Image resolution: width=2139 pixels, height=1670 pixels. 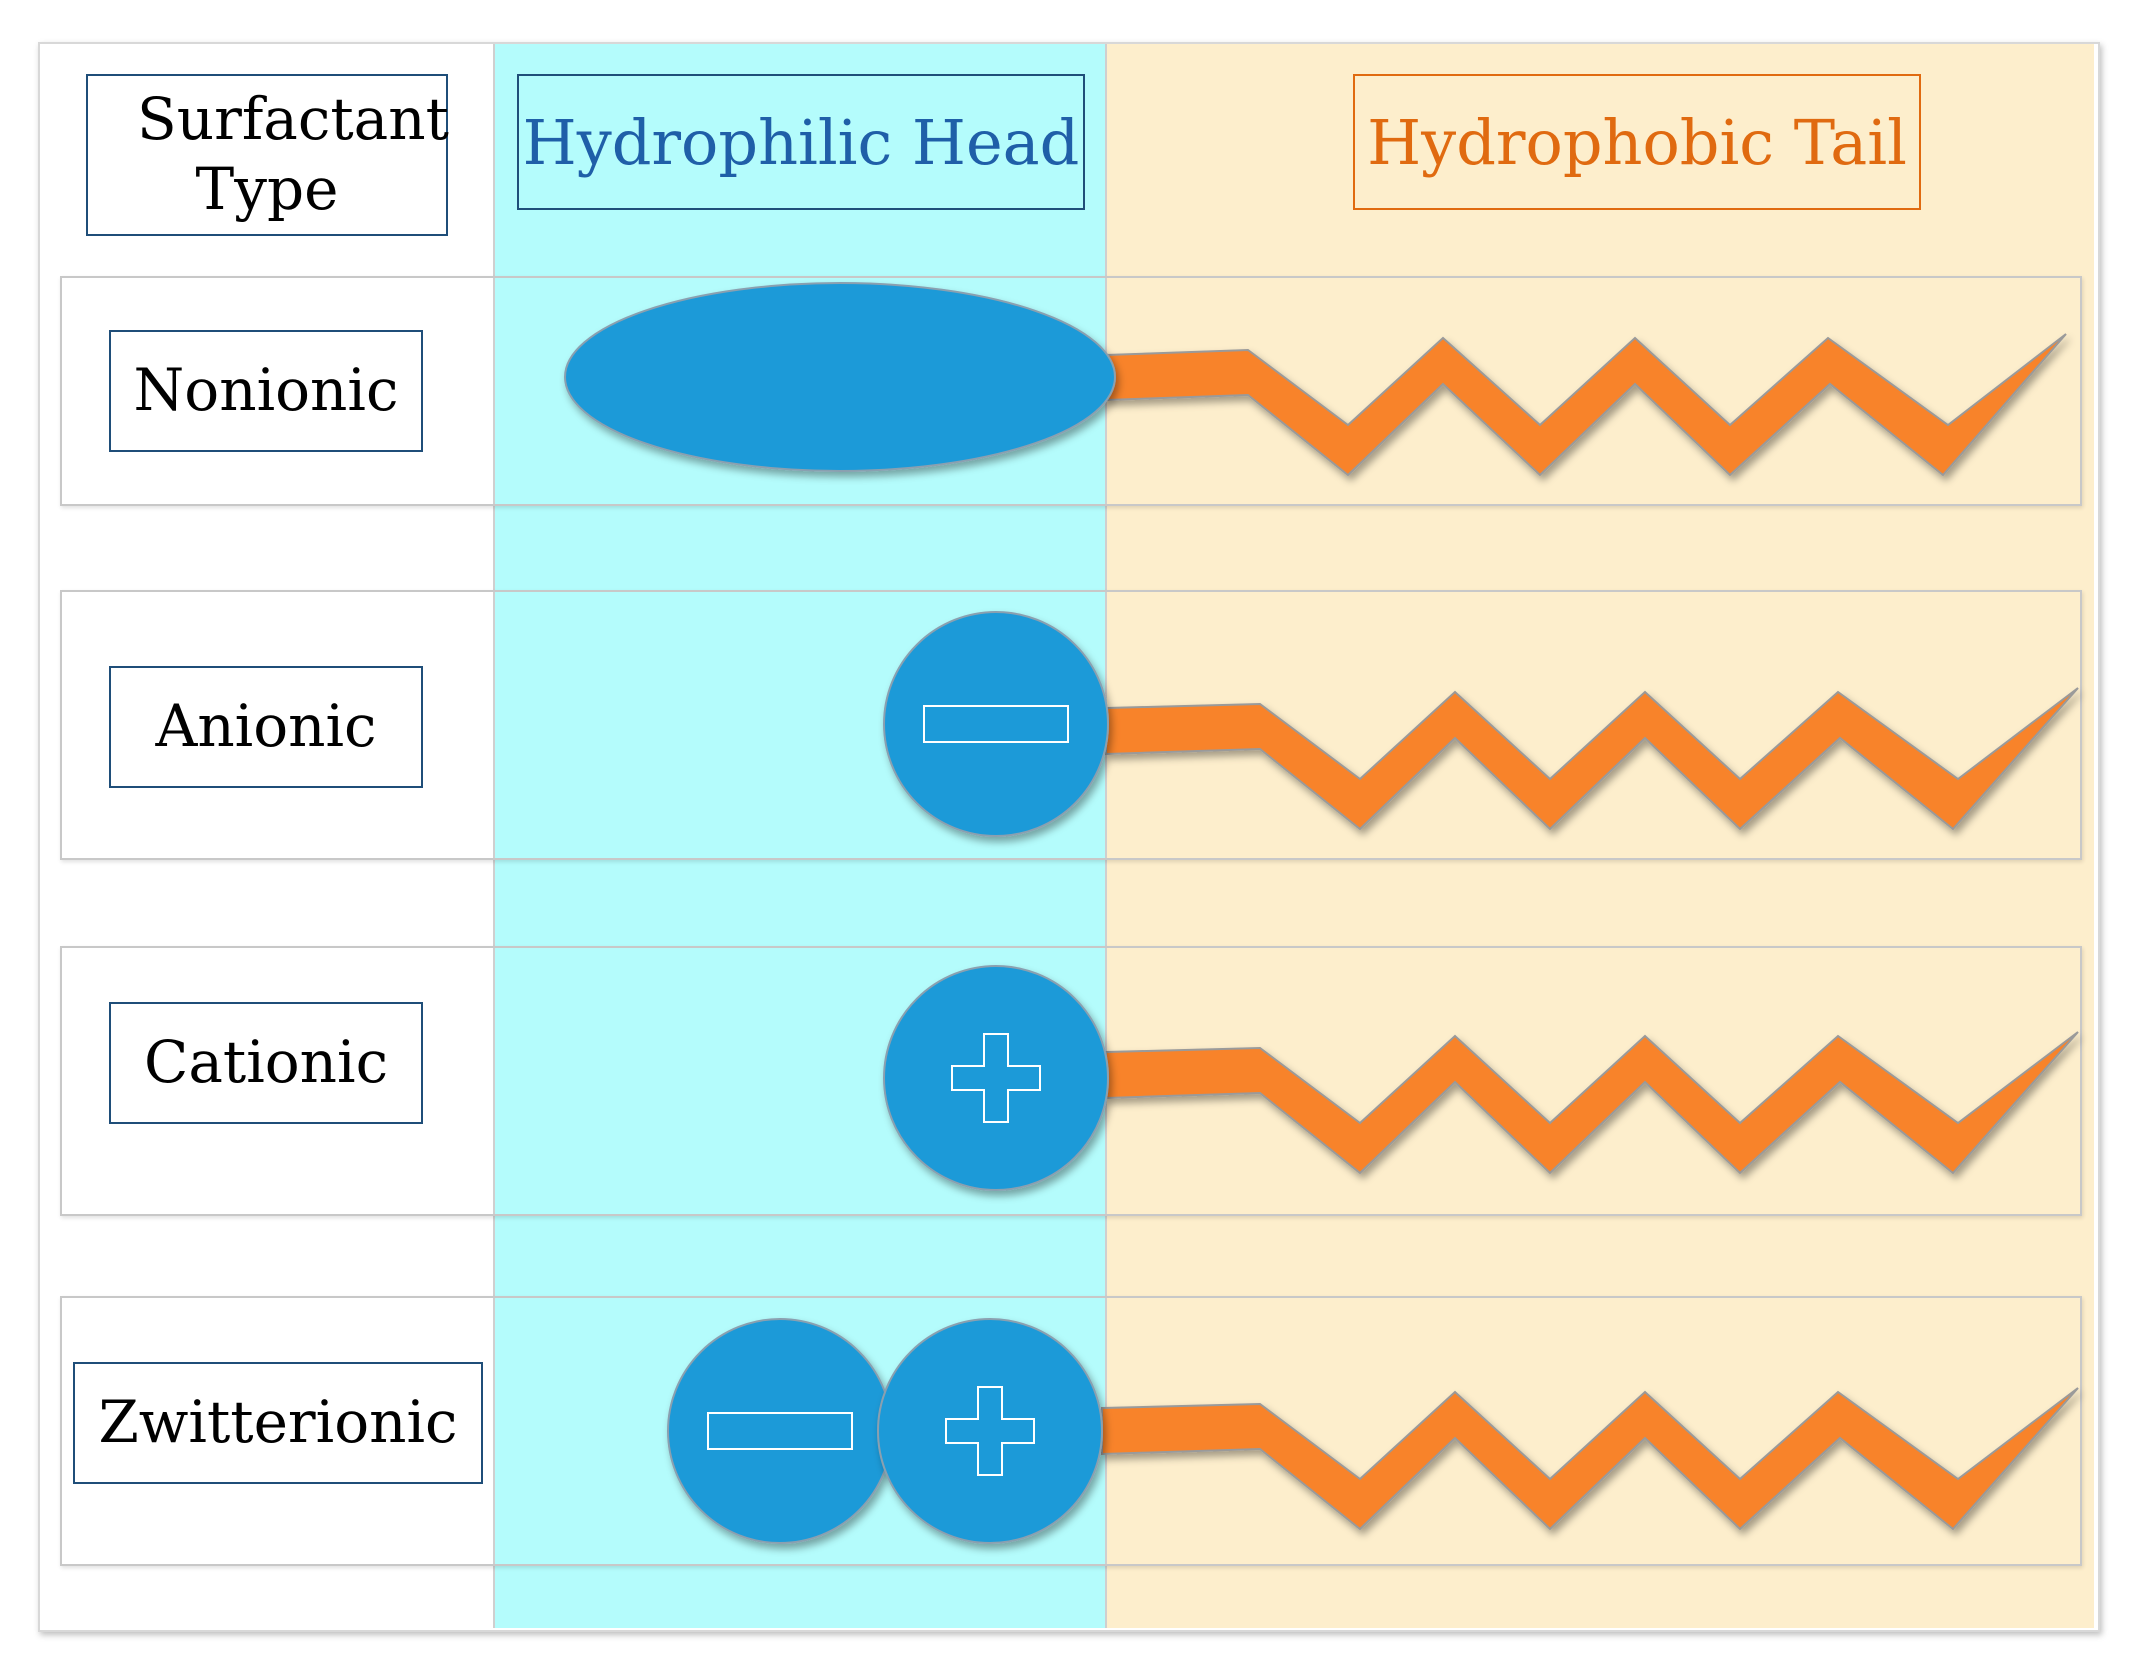 I want to click on surfactant-type-header: Surfactant Type, so click(x=267, y=155).